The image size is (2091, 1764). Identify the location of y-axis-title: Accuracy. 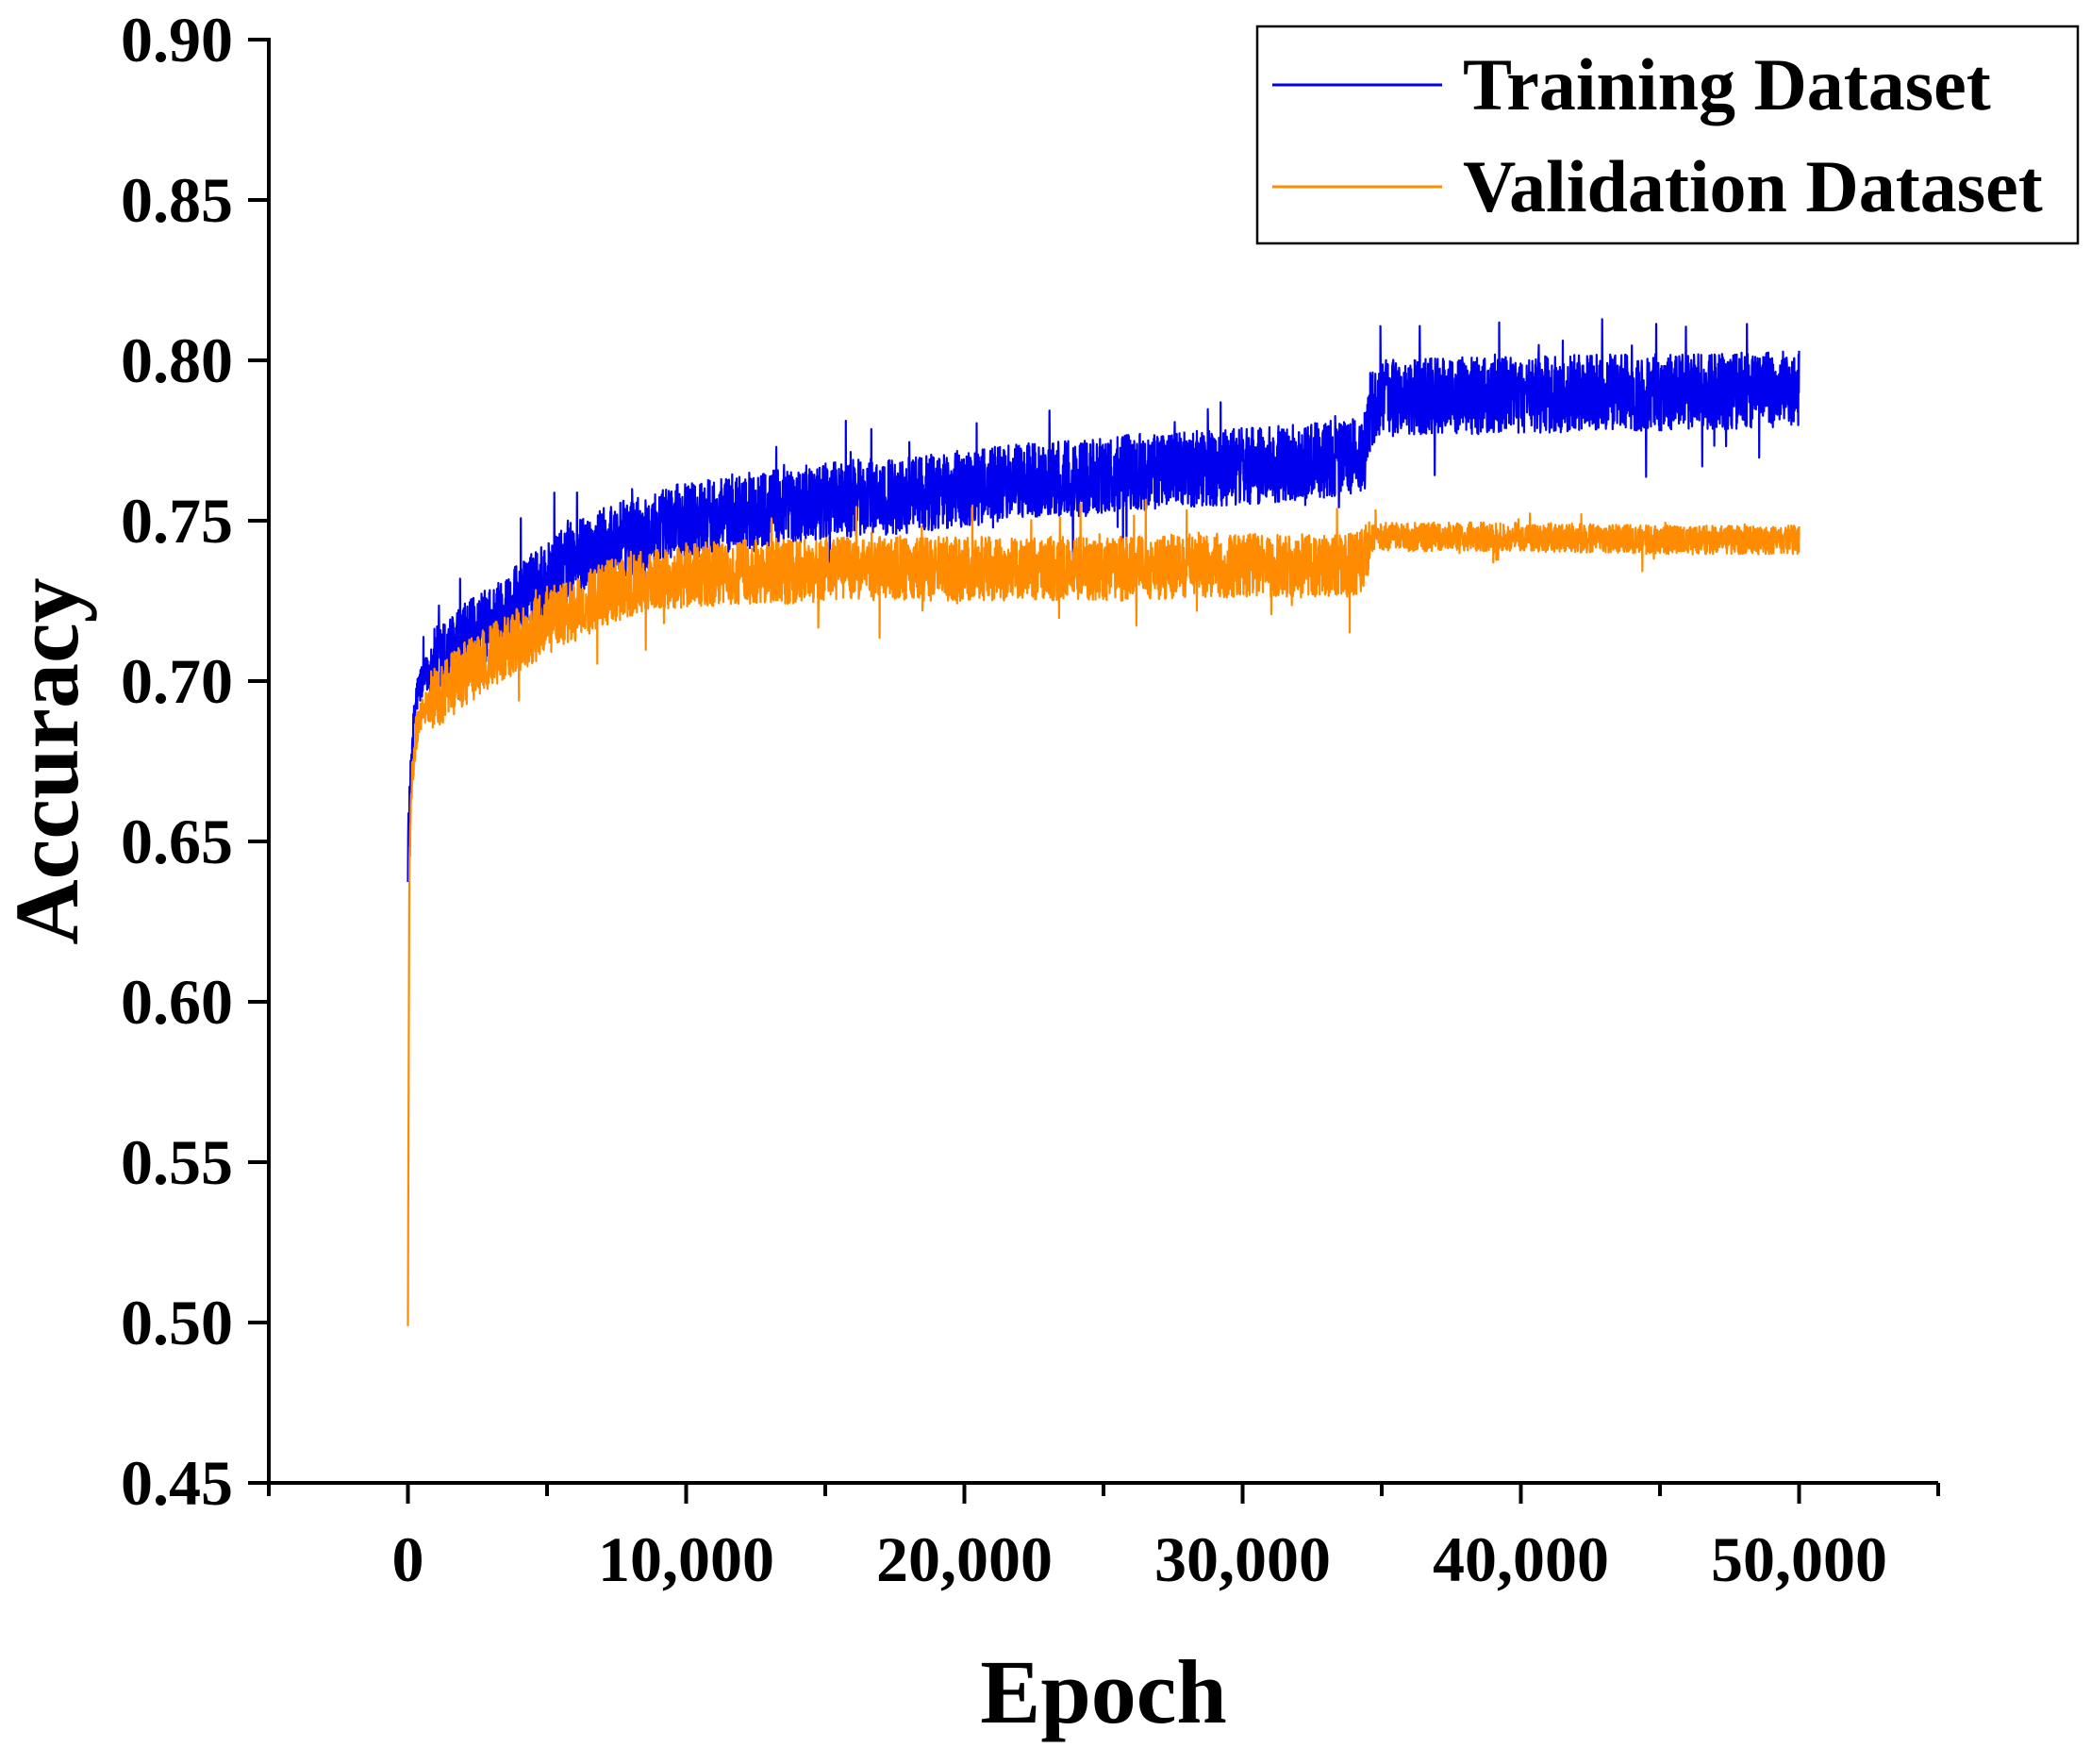
(48, 761).